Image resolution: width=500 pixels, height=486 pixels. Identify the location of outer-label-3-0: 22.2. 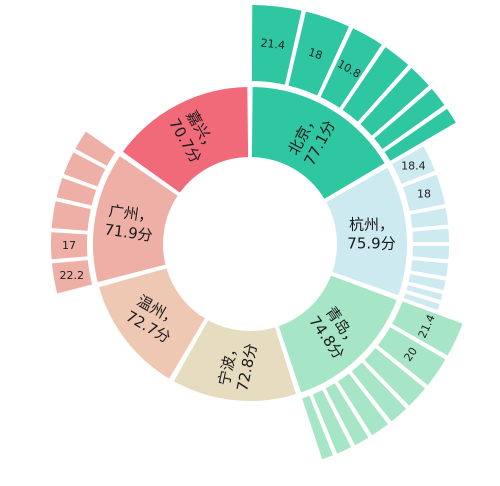
(71, 275).